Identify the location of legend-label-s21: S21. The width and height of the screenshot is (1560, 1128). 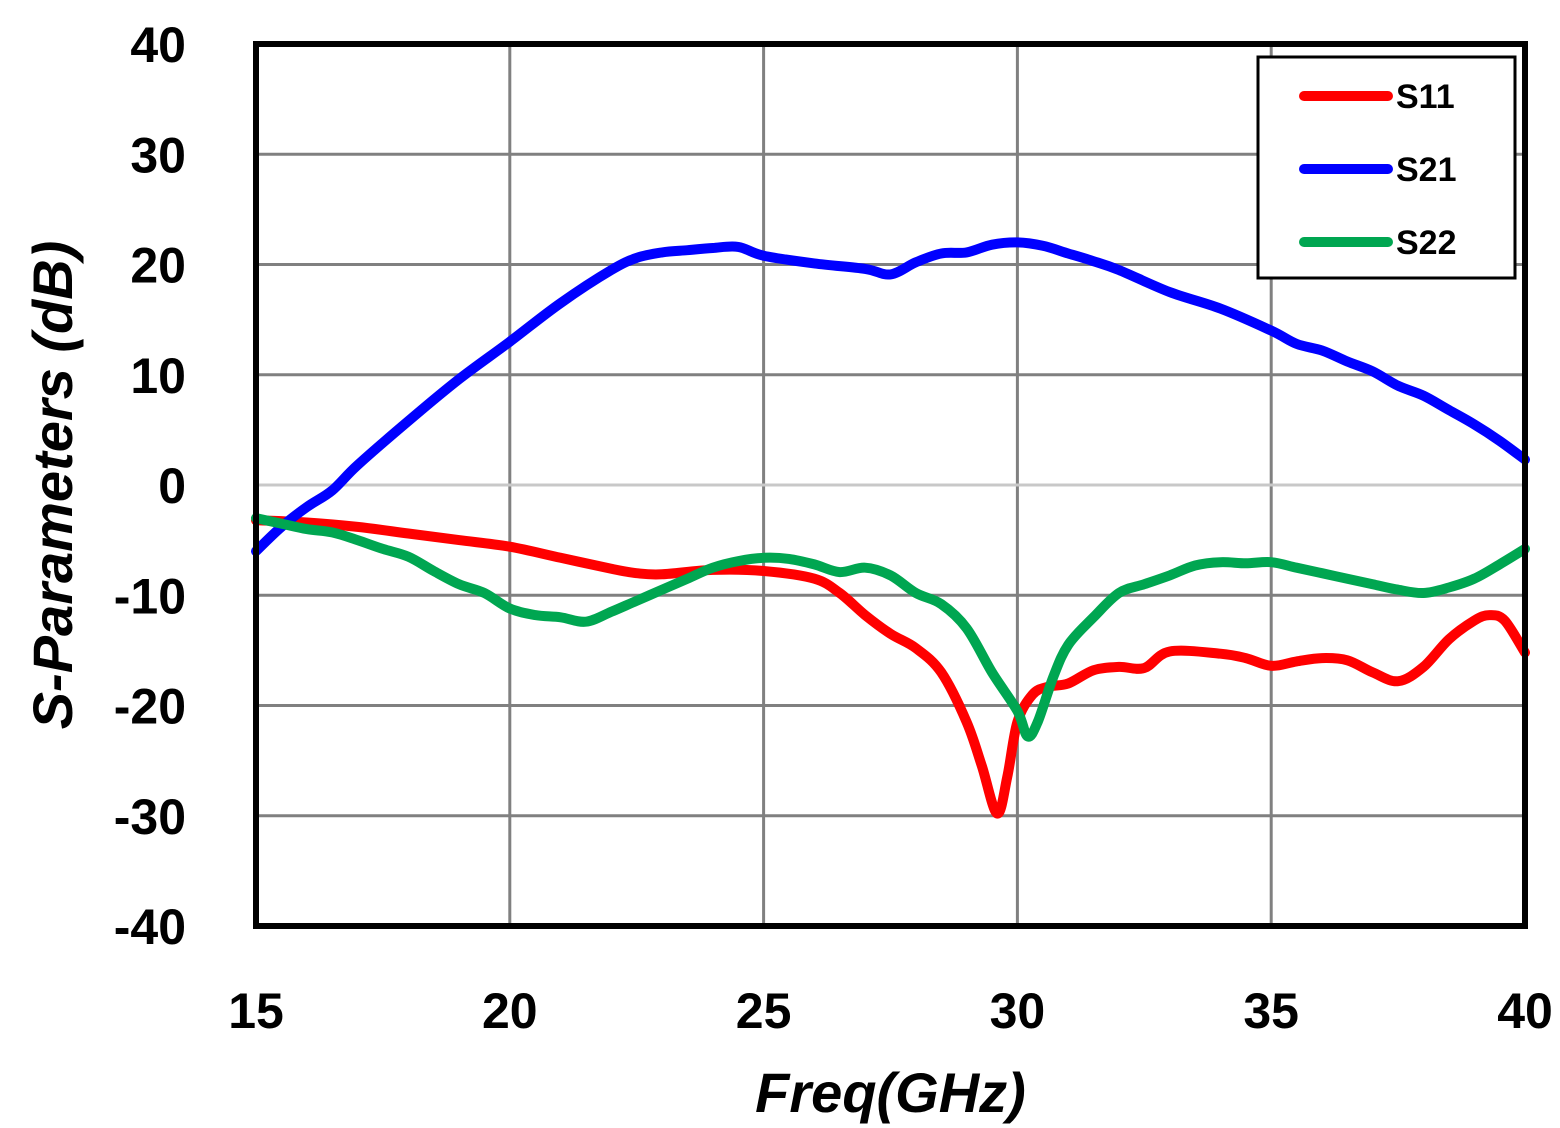
(1426, 170).